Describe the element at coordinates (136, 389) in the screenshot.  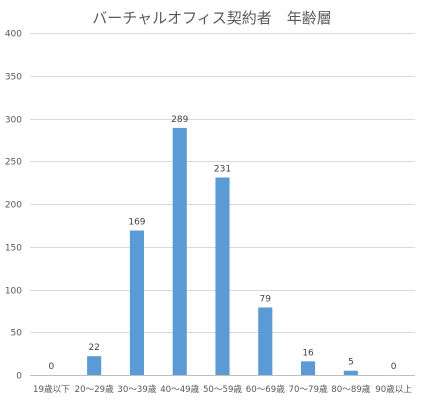
I see `x-tick-label: 30〜39歳` at that location.